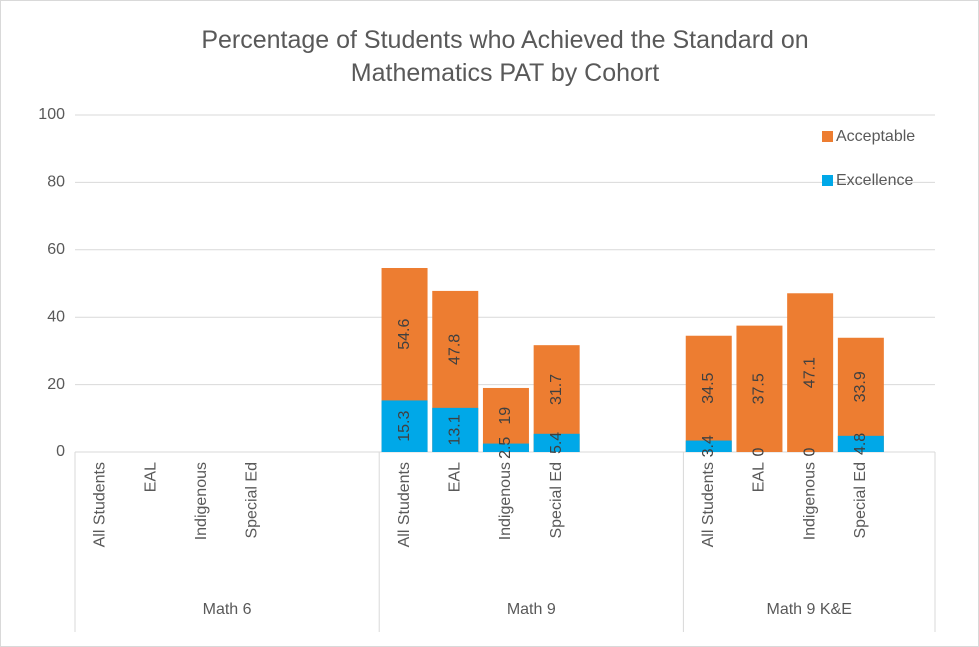  I want to click on group-label: Math 9, so click(531, 609).